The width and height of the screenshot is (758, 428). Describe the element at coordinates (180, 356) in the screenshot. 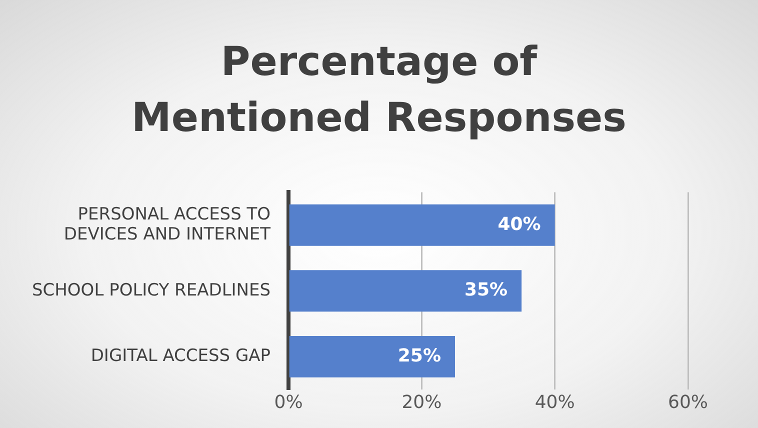

I see `y-tick-label: DIGITAL ACCESS GAP` at that location.